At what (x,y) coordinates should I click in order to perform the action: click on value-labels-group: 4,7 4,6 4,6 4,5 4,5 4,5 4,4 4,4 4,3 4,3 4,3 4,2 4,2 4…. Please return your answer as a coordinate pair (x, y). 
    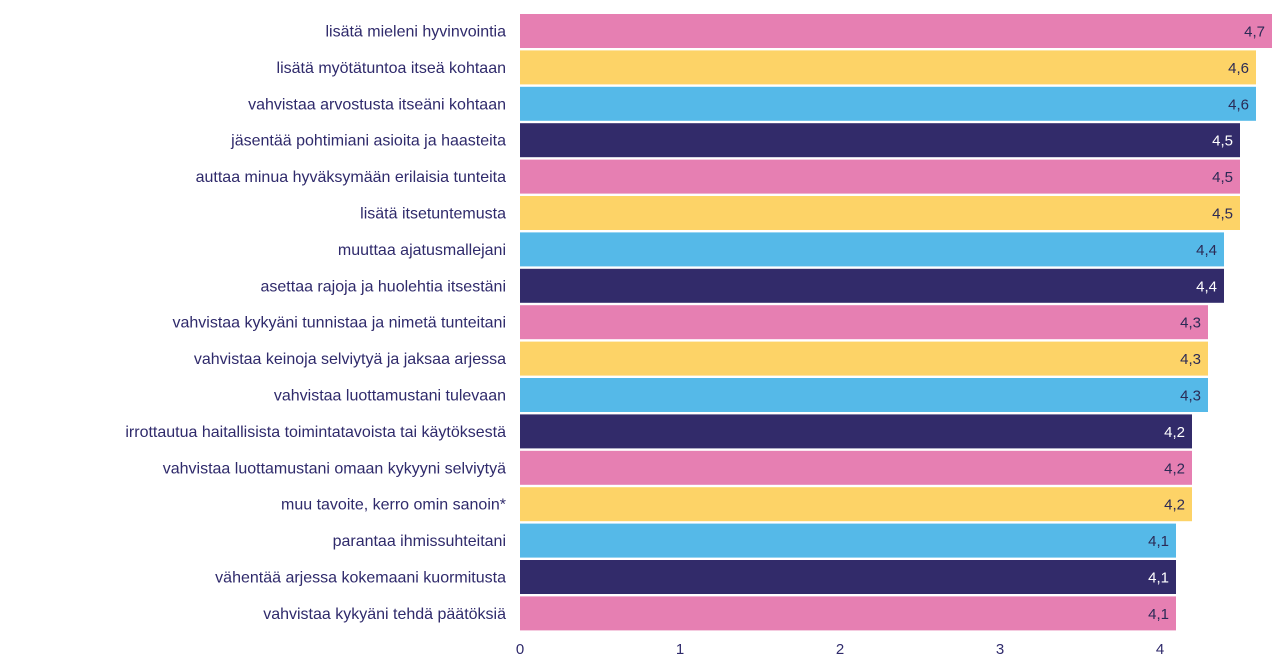
    Looking at the image, I should click on (1206, 323).